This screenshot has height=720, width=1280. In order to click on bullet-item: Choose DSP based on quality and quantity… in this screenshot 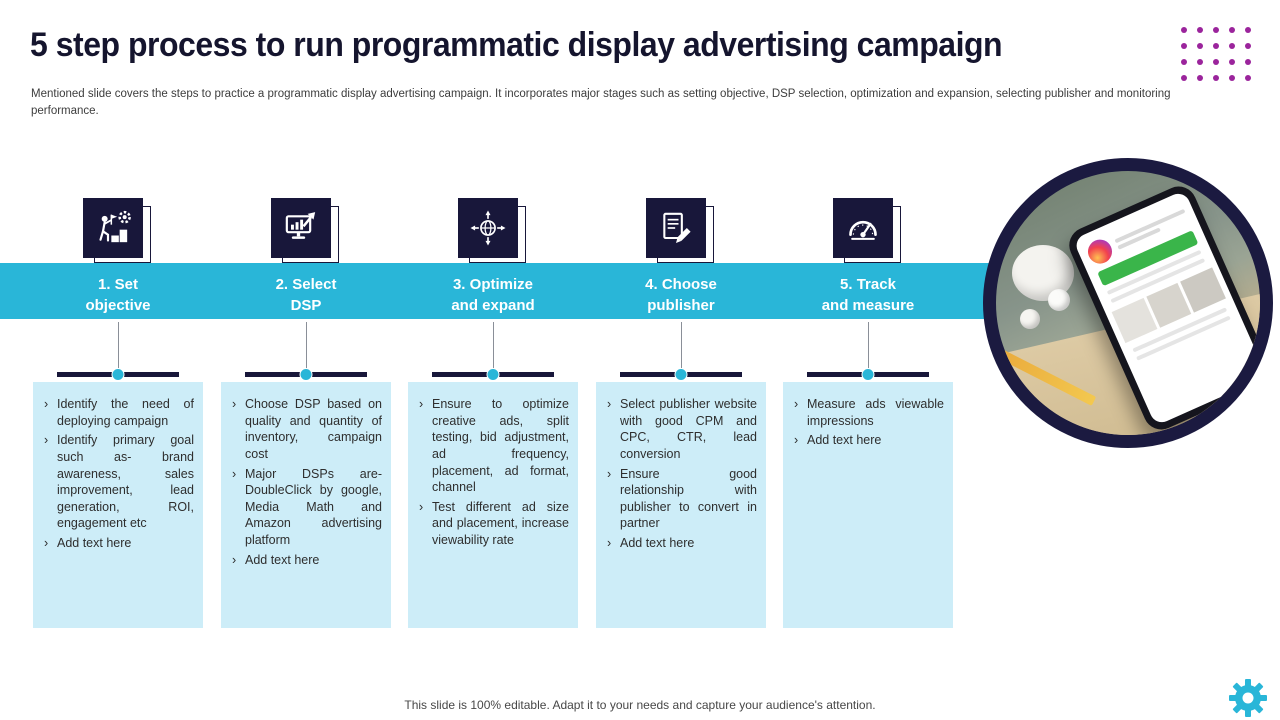, I will do `click(306, 429)`.